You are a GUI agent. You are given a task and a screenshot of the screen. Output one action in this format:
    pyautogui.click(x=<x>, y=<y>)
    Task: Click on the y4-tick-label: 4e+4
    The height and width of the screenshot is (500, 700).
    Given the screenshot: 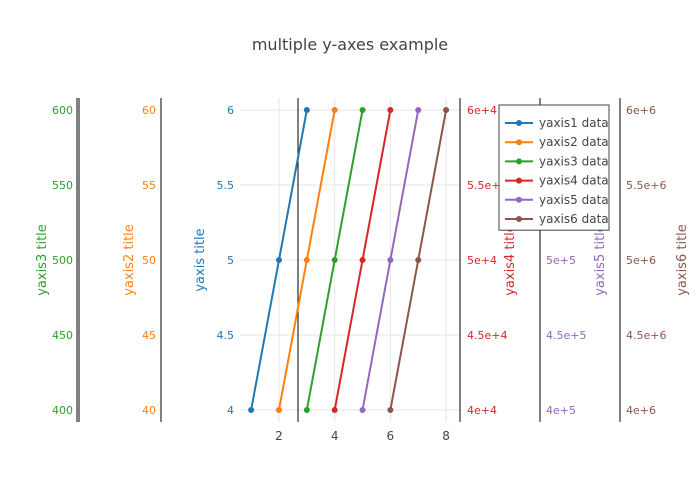 What is the action you would take?
    pyautogui.click(x=482, y=410)
    